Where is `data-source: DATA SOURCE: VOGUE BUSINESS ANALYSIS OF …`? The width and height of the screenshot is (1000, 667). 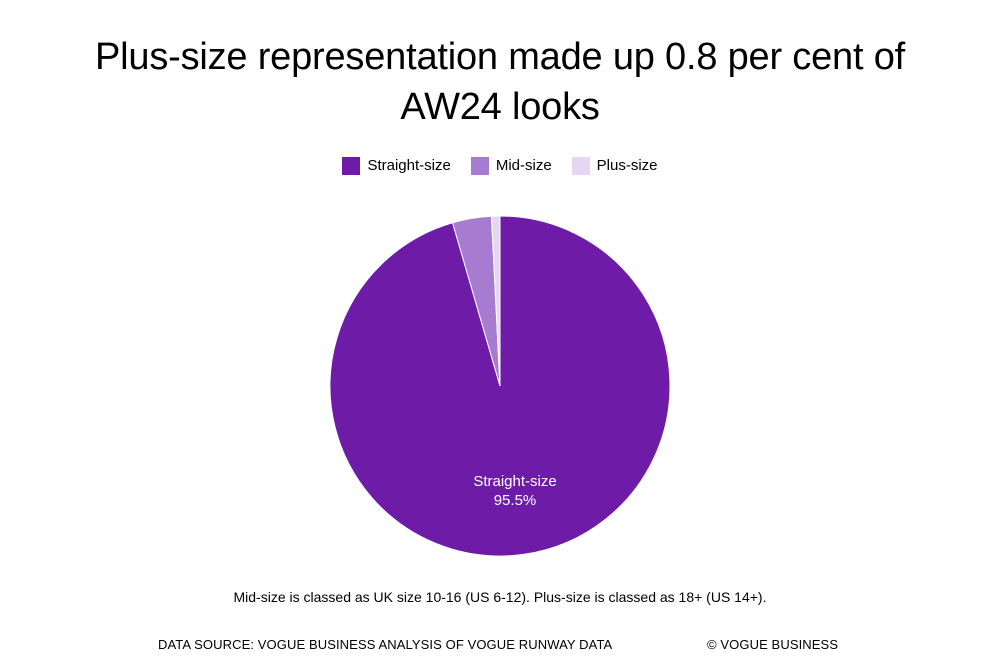 data-source: DATA SOURCE: VOGUE BUSINESS ANALYSIS OF … is located at coordinates (385, 644).